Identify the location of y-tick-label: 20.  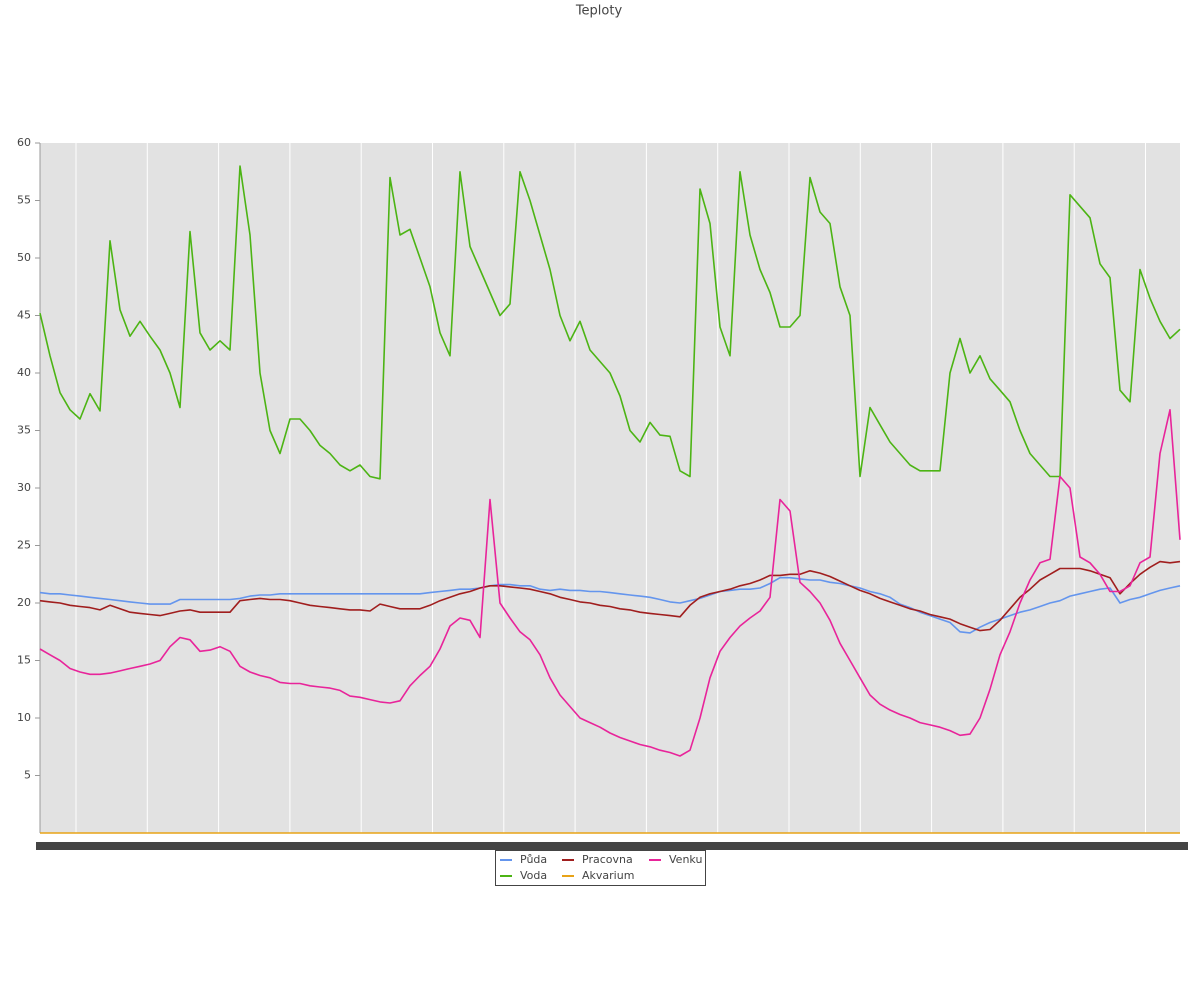
(24, 602).